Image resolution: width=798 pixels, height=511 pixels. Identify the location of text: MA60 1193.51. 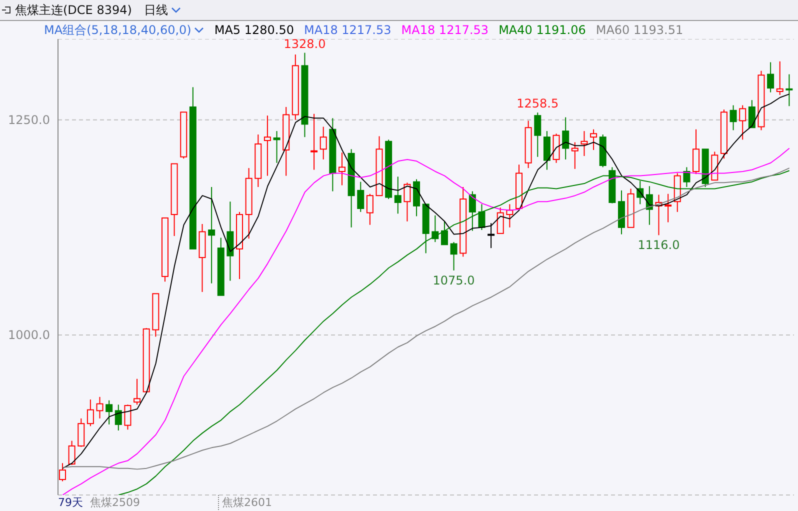
(640, 30).